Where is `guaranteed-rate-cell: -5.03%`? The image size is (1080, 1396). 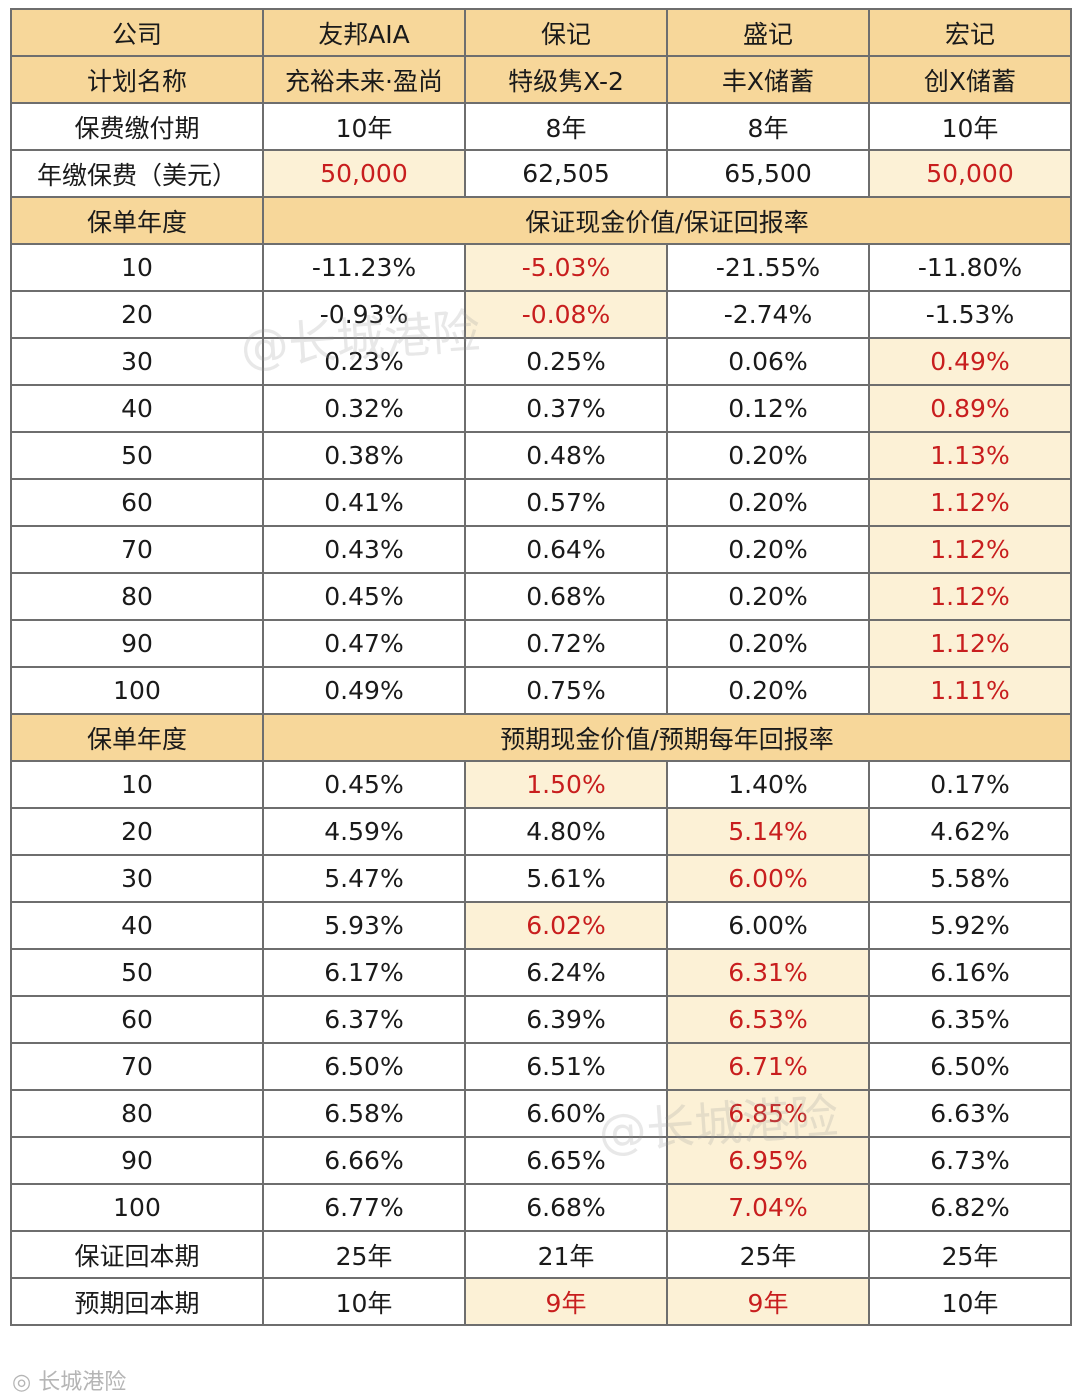 guaranteed-rate-cell: -5.03% is located at coordinates (566, 267).